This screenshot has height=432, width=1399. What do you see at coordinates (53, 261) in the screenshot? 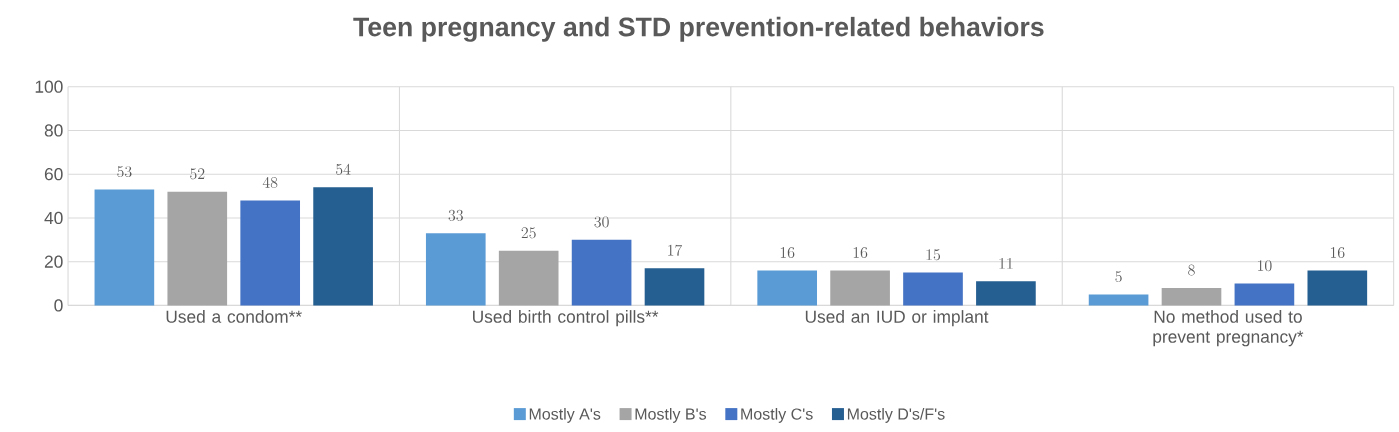
I see `y-tick-label: 20` at bounding box center [53, 261].